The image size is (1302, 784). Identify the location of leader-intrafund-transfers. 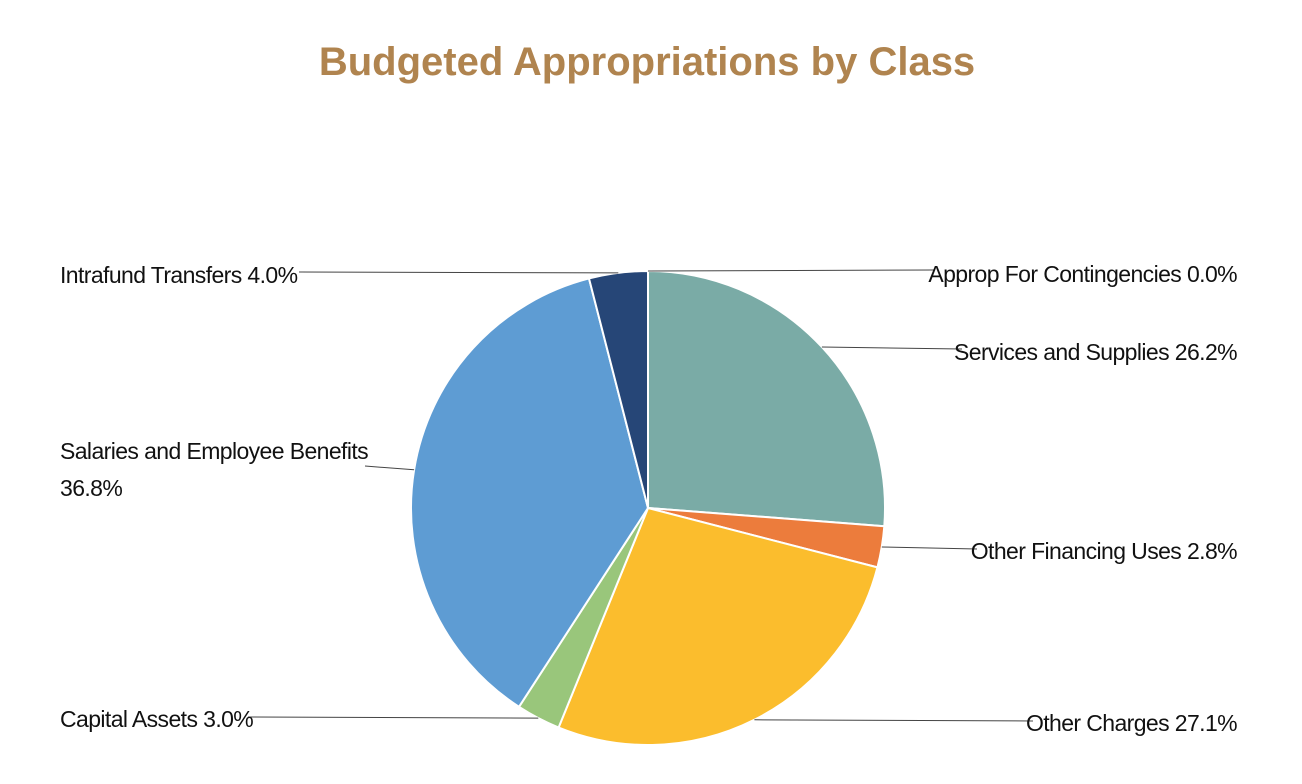
(458, 272).